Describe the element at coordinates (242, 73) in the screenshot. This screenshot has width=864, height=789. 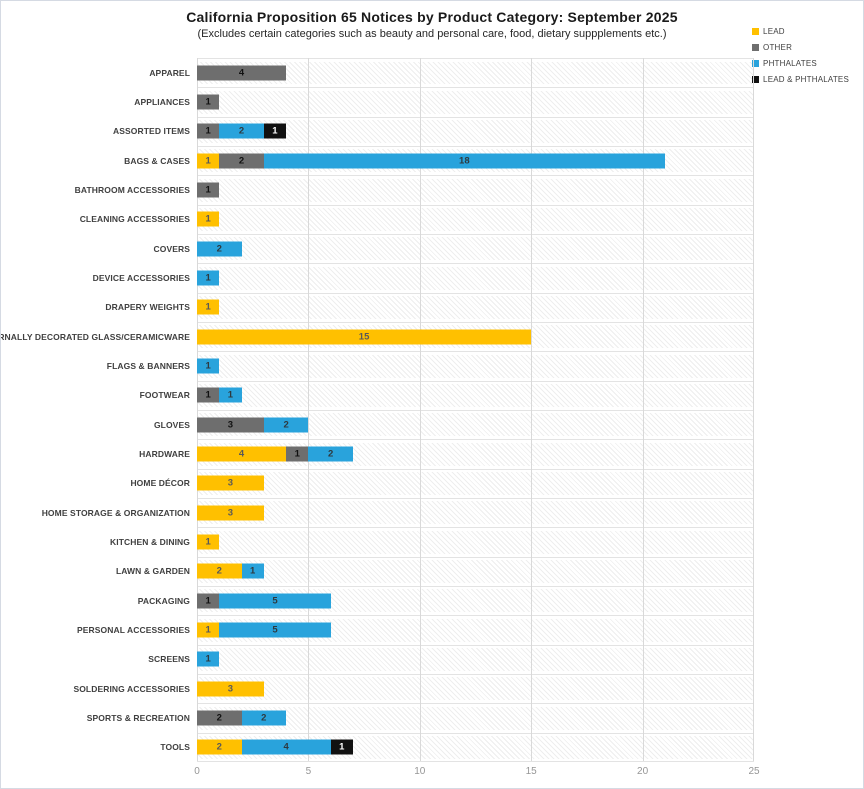
I see `bar-segment-other: 4` at that location.